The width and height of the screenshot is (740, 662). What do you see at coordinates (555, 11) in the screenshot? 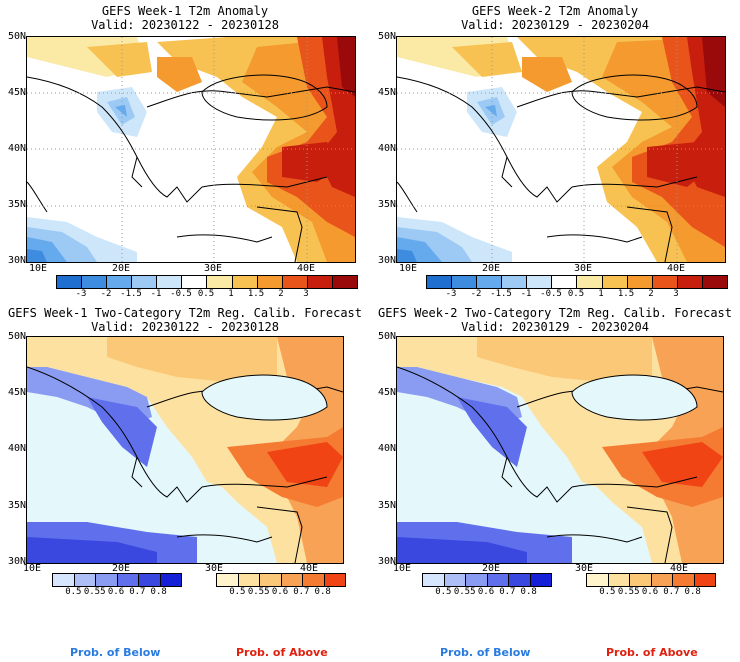
I see `panel-title: GEFS Week-2 T2m Anomaly` at bounding box center [555, 11].